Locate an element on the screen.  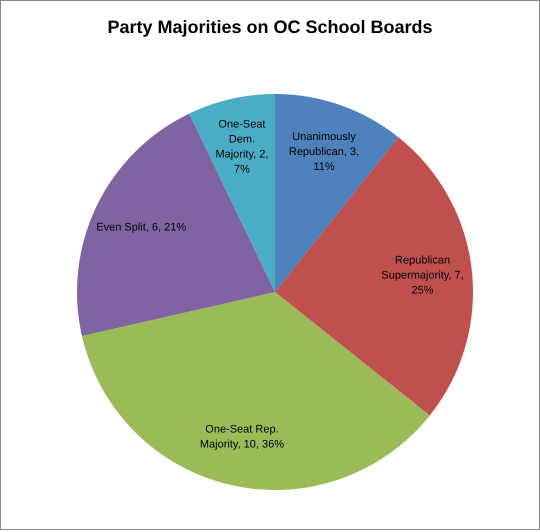
slice-label: Republican Supermajority, 7, 25% is located at coordinates (422, 275).